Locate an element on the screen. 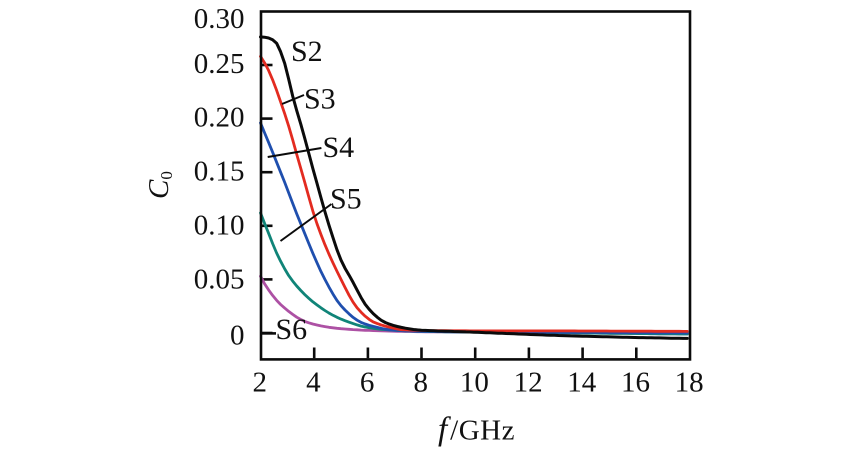 The height and width of the screenshot is (470, 850). svg-text: S4 is located at coordinates (339, 147).